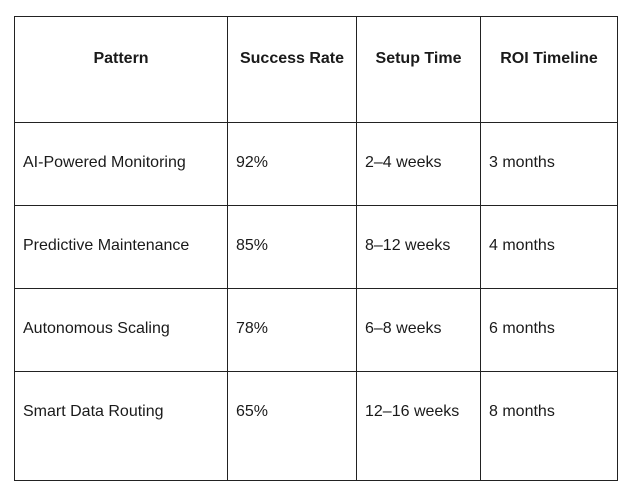 This screenshot has width=634, height=495. Describe the element at coordinates (121, 247) in the screenshot. I see `cell-pattern: Predictive Maintenance` at that location.